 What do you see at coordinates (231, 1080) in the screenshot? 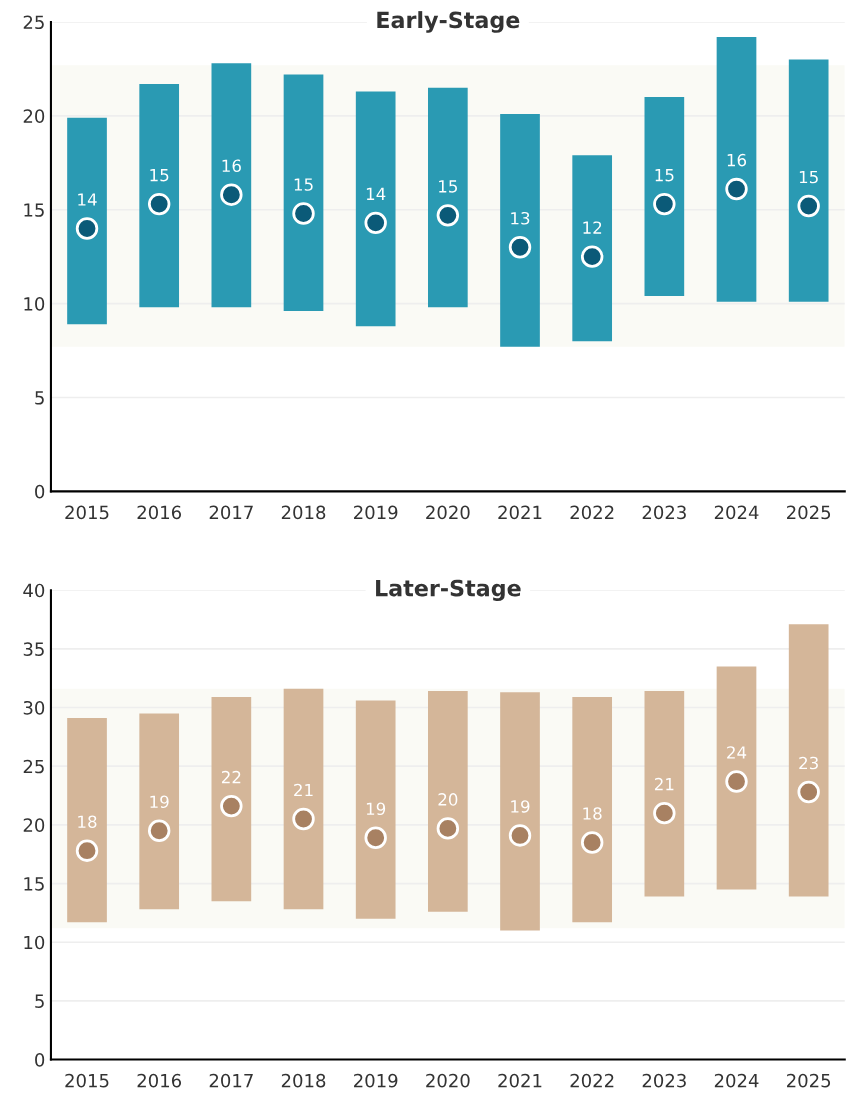
I see `x-tick-label: 2017` at bounding box center [231, 1080].